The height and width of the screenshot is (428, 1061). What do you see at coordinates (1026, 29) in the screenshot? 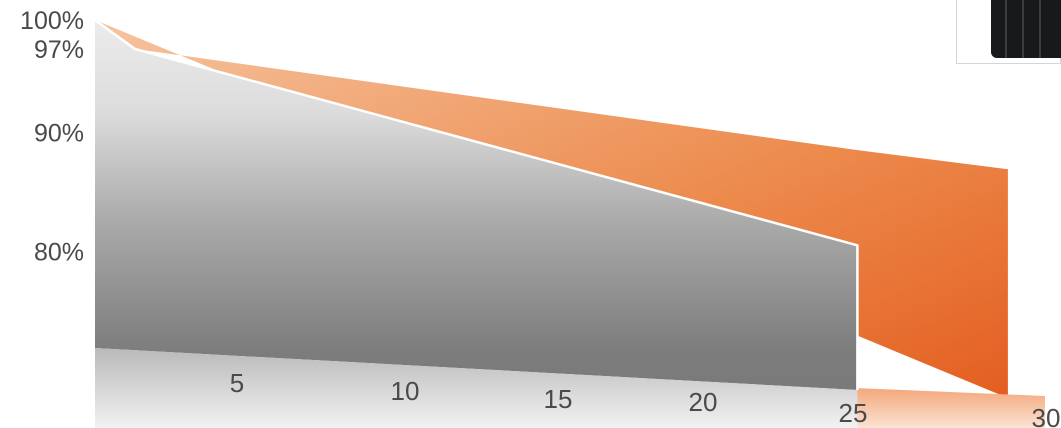
I see `solar-panel-cells` at bounding box center [1026, 29].